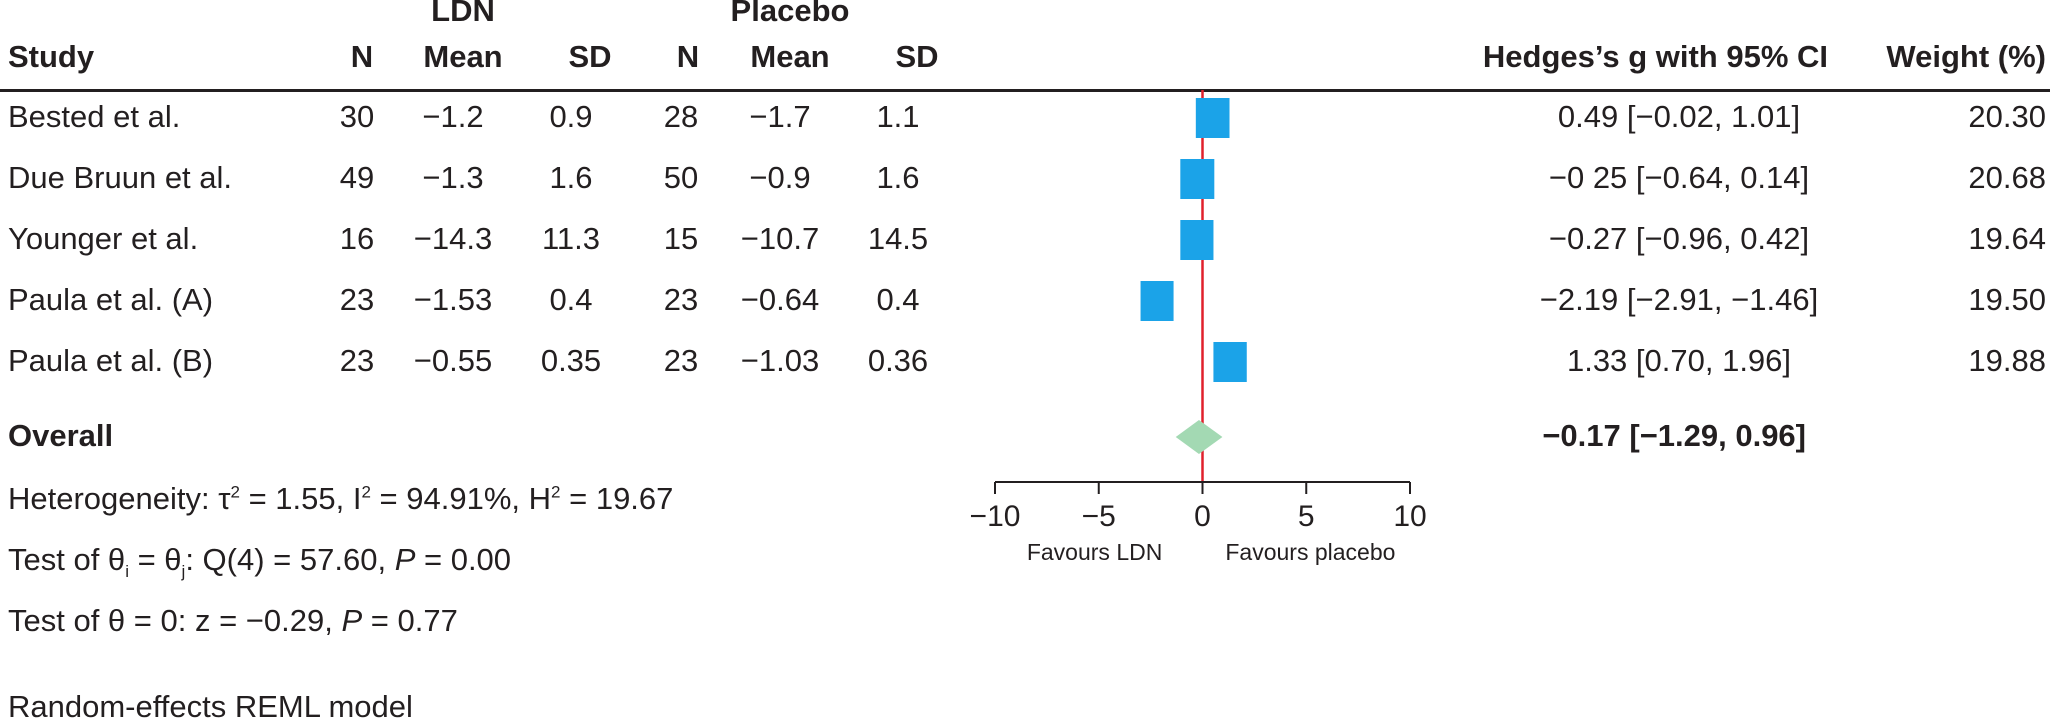 Image resolution: width=2050 pixels, height=724 pixels. What do you see at coordinates (590, 56) in the screenshot?
I see `col-header-sd-ldn: SD` at bounding box center [590, 56].